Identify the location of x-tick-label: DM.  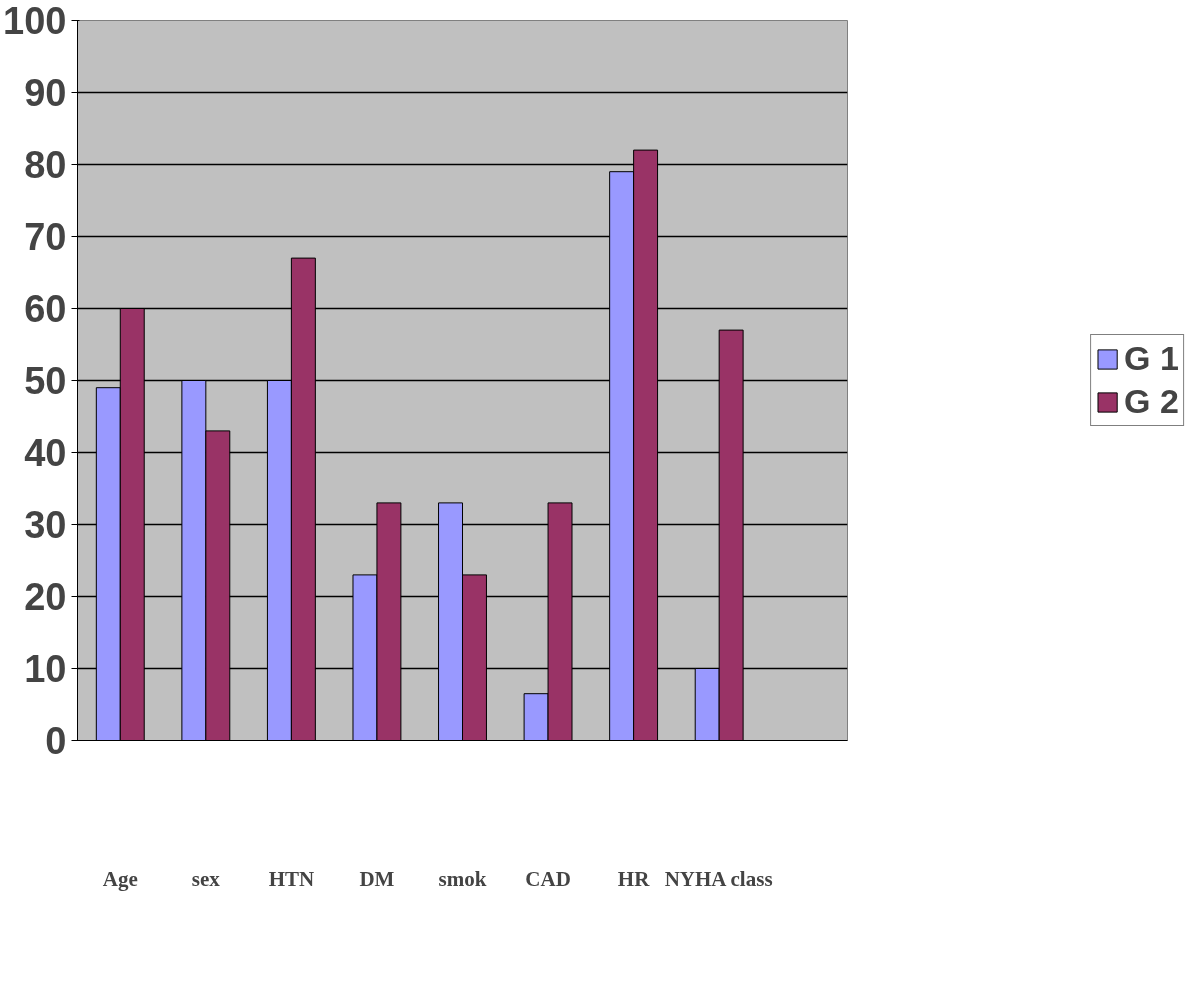
(377, 878).